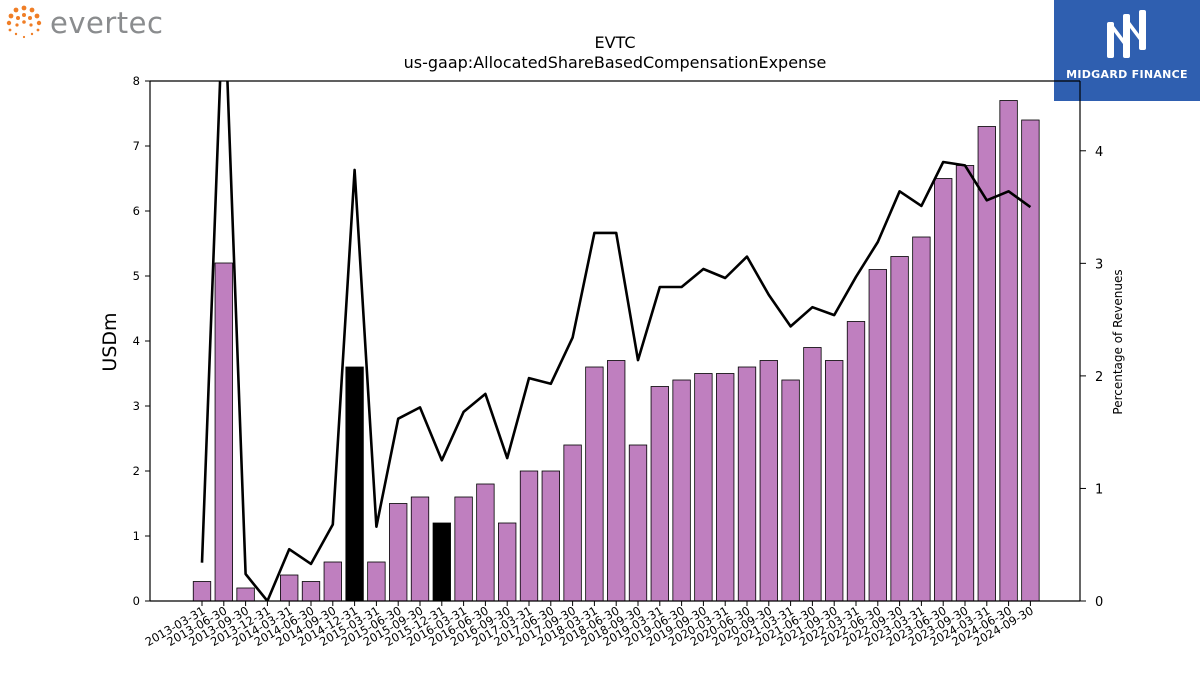 The height and width of the screenshot is (675, 1200). I want to click on evertec-dots-icon, so click(24, 22).